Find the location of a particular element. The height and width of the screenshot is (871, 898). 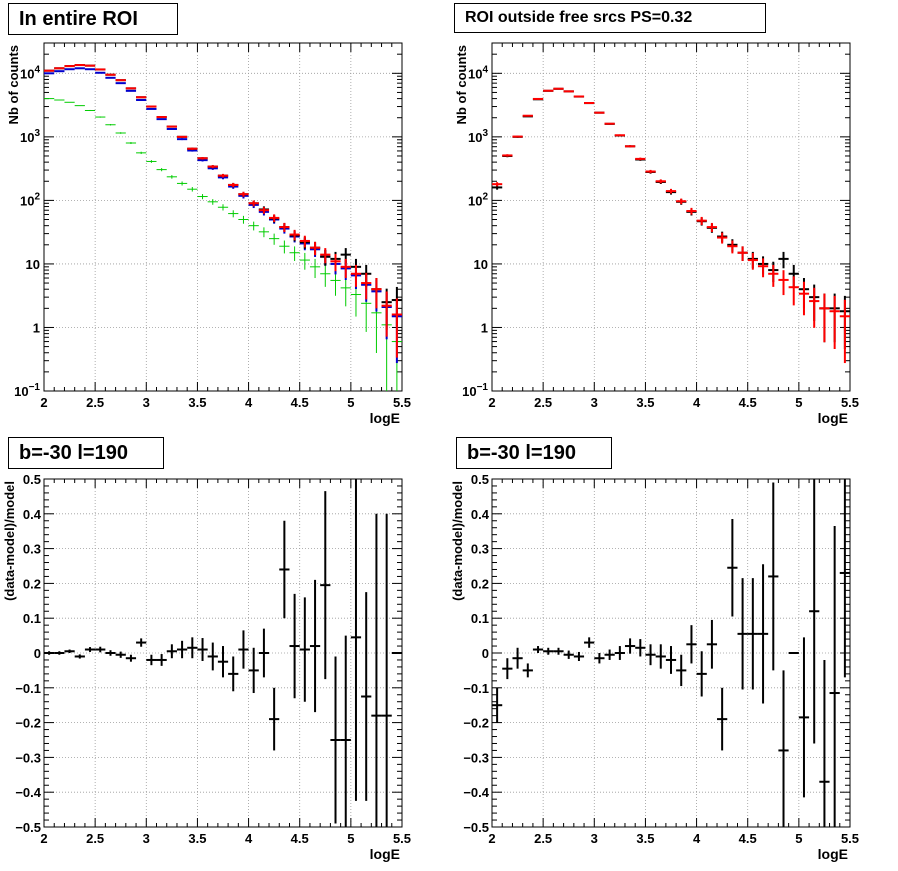

panel-title: ROI outside free srcs PS=0.32 is located at coordinates (610, 18).